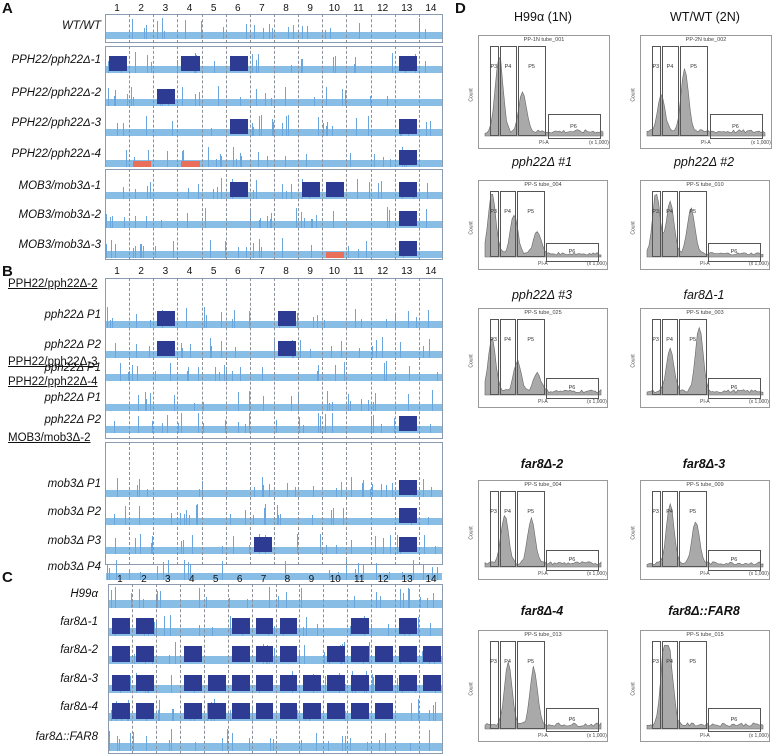  What do you see at coordinates (7, 8) in the screenshot?
I see `panel-label-a: A` at bounding box center [7, 8].